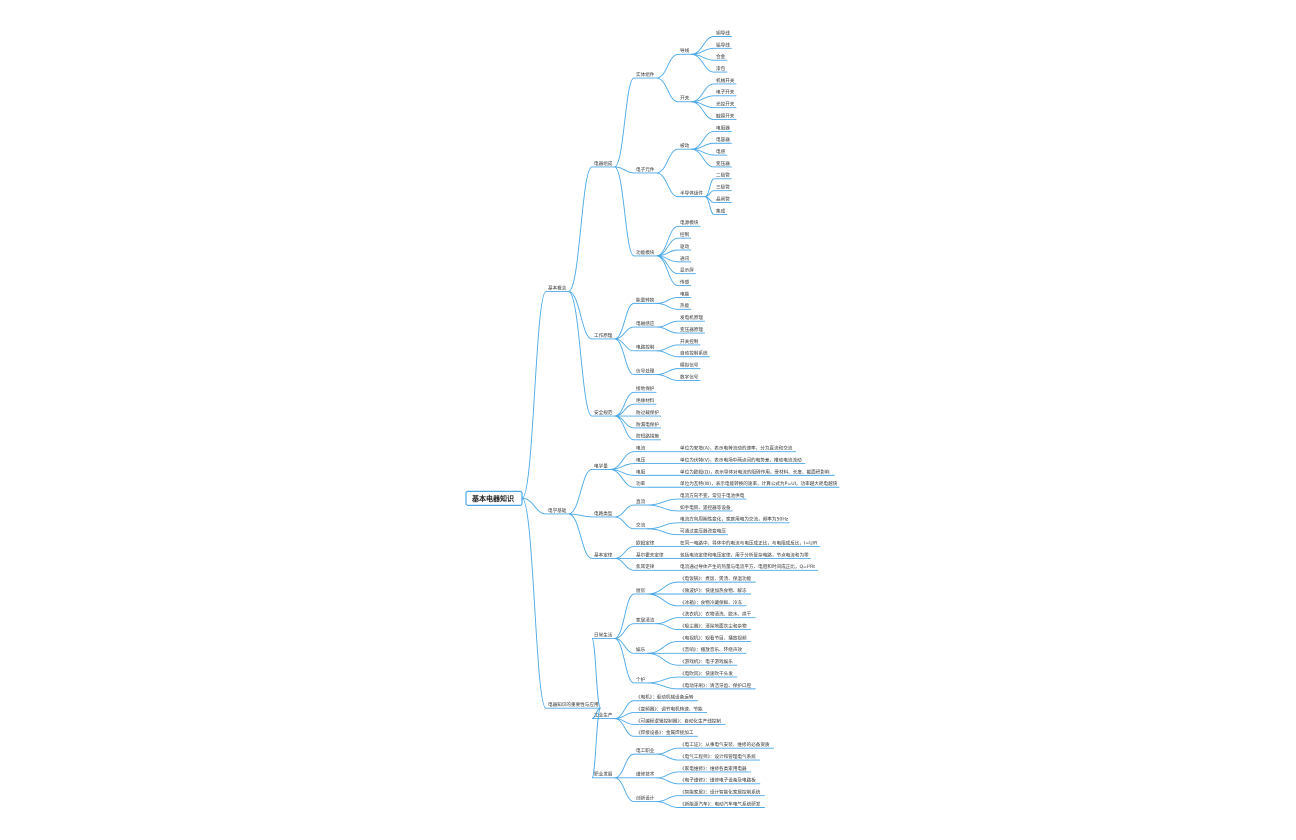 This screenshot has width=1296, height=840. Describe the element at coordinates (712, 603) in the screenshot. I see `mind-map-node: 《冰箱》：食物冷藏保鲜、冷冻` at that location.